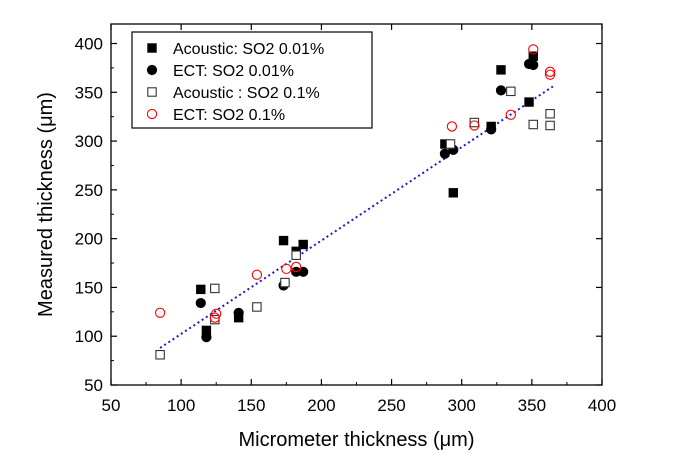 The width and height of the screenshot is (680, 473). Describe the element at coordinates (111, 405) in the screenshot. I see `x-tick-label: 50` at that location.